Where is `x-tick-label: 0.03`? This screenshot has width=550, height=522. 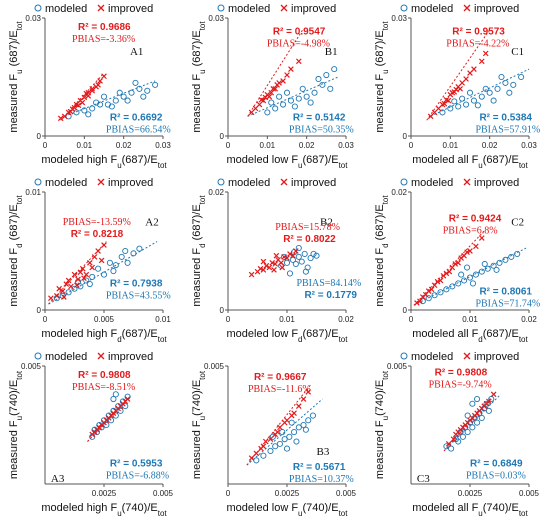 x-tick-label: 0.03 is located at coordinates (346, 145).